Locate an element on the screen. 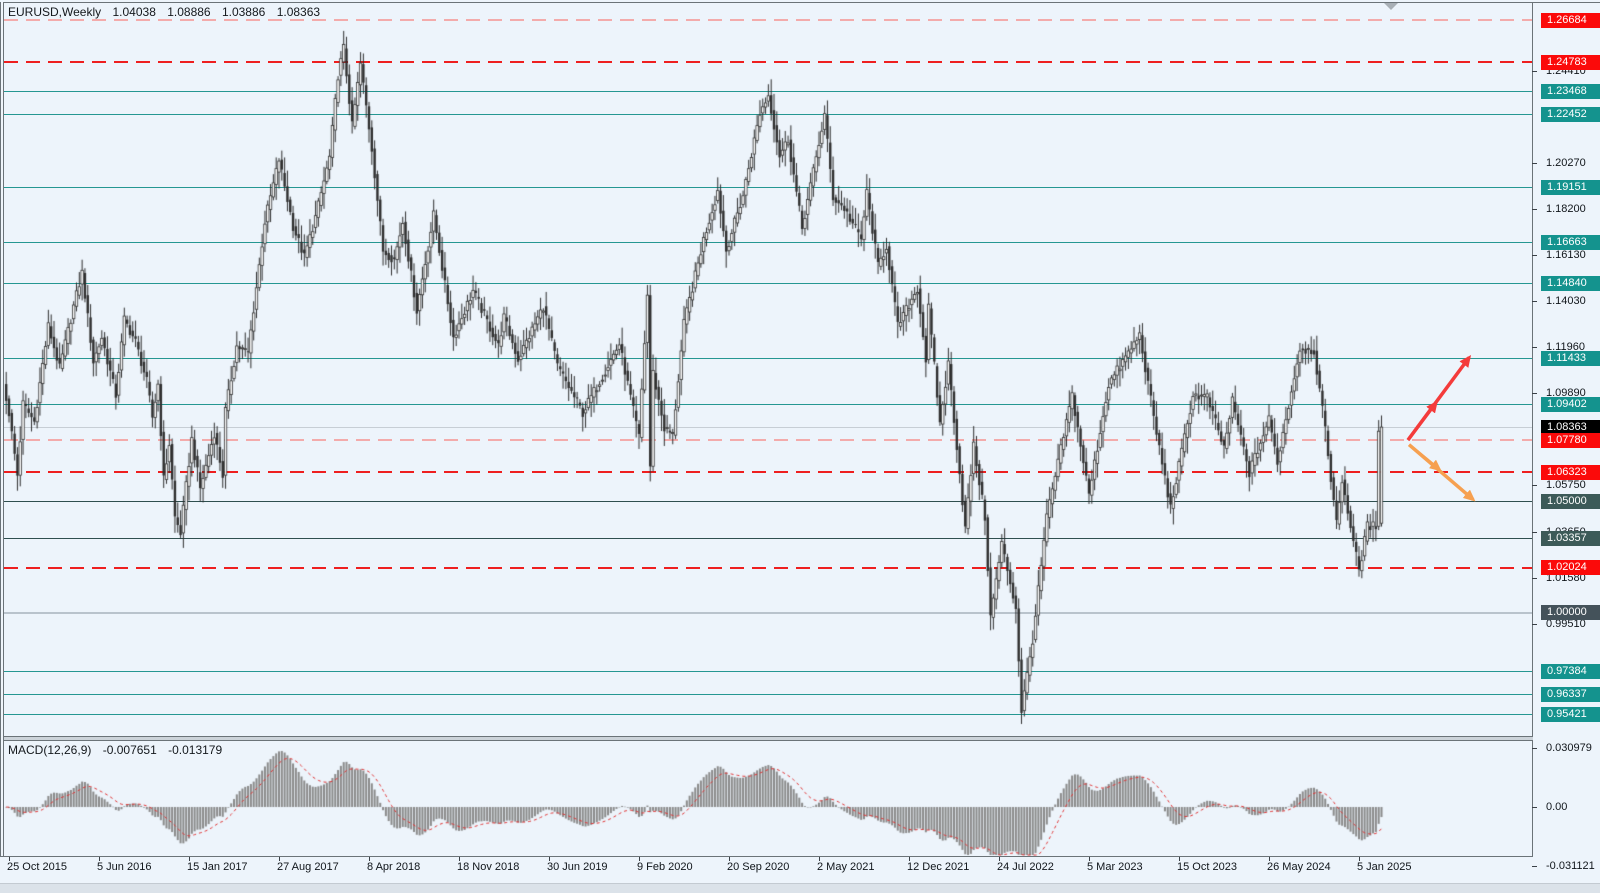  price-tickmark-1.11960 is located at coordinates (1534, 348).